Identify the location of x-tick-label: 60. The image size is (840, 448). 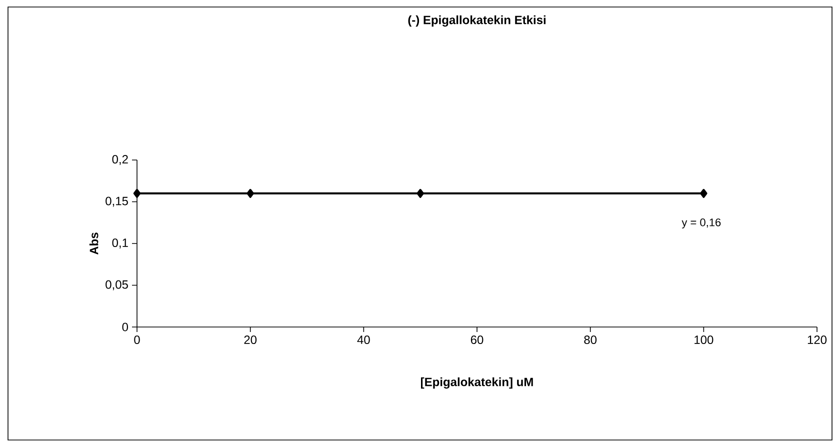
(477, 340).